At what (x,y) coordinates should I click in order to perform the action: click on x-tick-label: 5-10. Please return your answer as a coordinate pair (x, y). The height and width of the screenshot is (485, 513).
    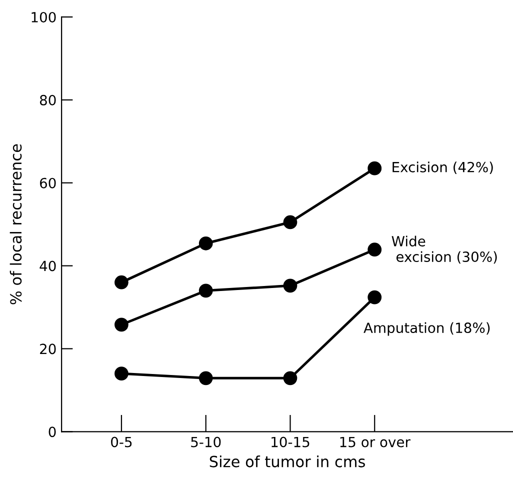
    Looking at the image, I should click on (206, 442).